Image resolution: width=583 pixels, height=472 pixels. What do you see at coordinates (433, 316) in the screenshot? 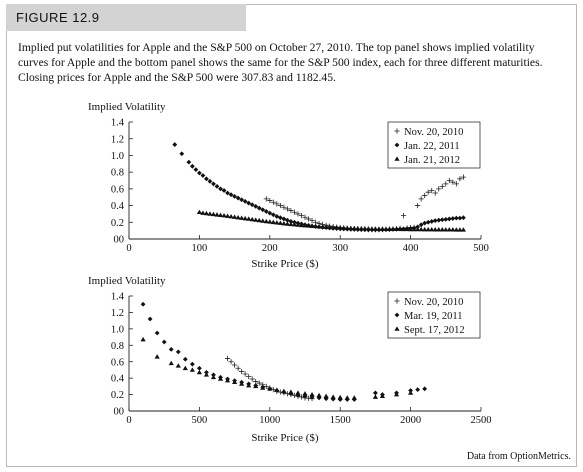
I see `legend-entry: Mar. 19, 2011` at bounding box center [433, 316].